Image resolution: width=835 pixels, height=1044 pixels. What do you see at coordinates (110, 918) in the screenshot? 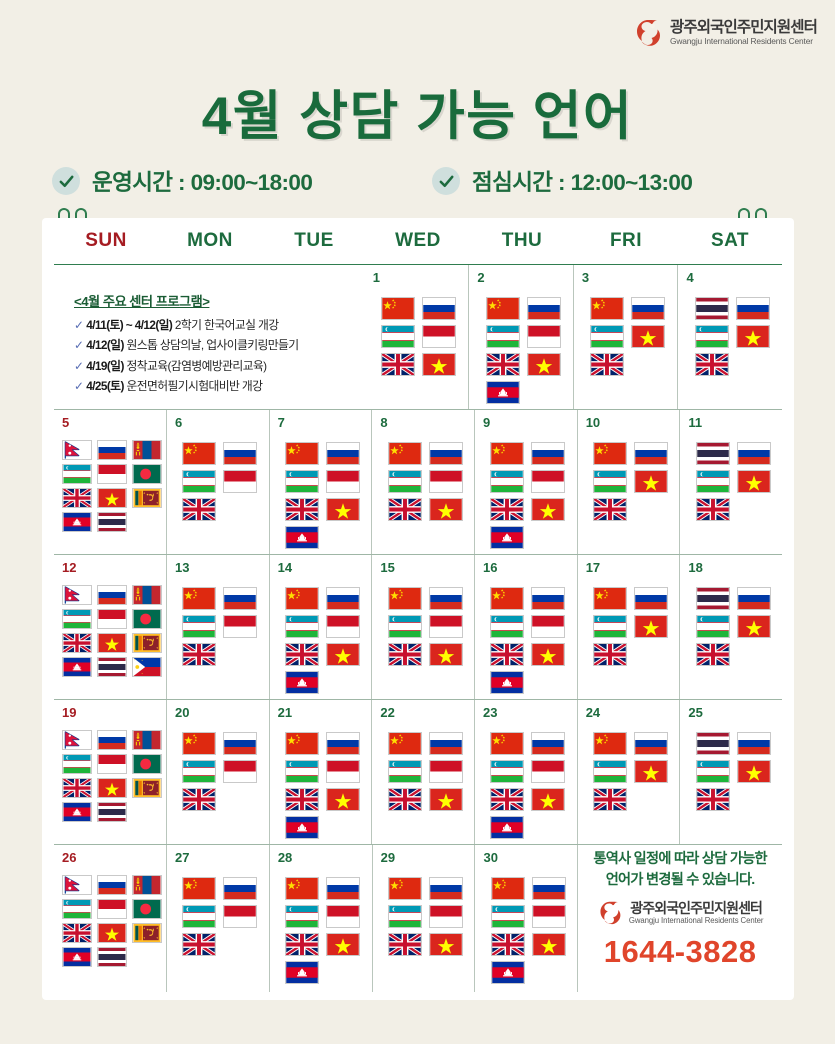
I see `calendar-day-cell-26: 26` at bounding box center [110, 918].